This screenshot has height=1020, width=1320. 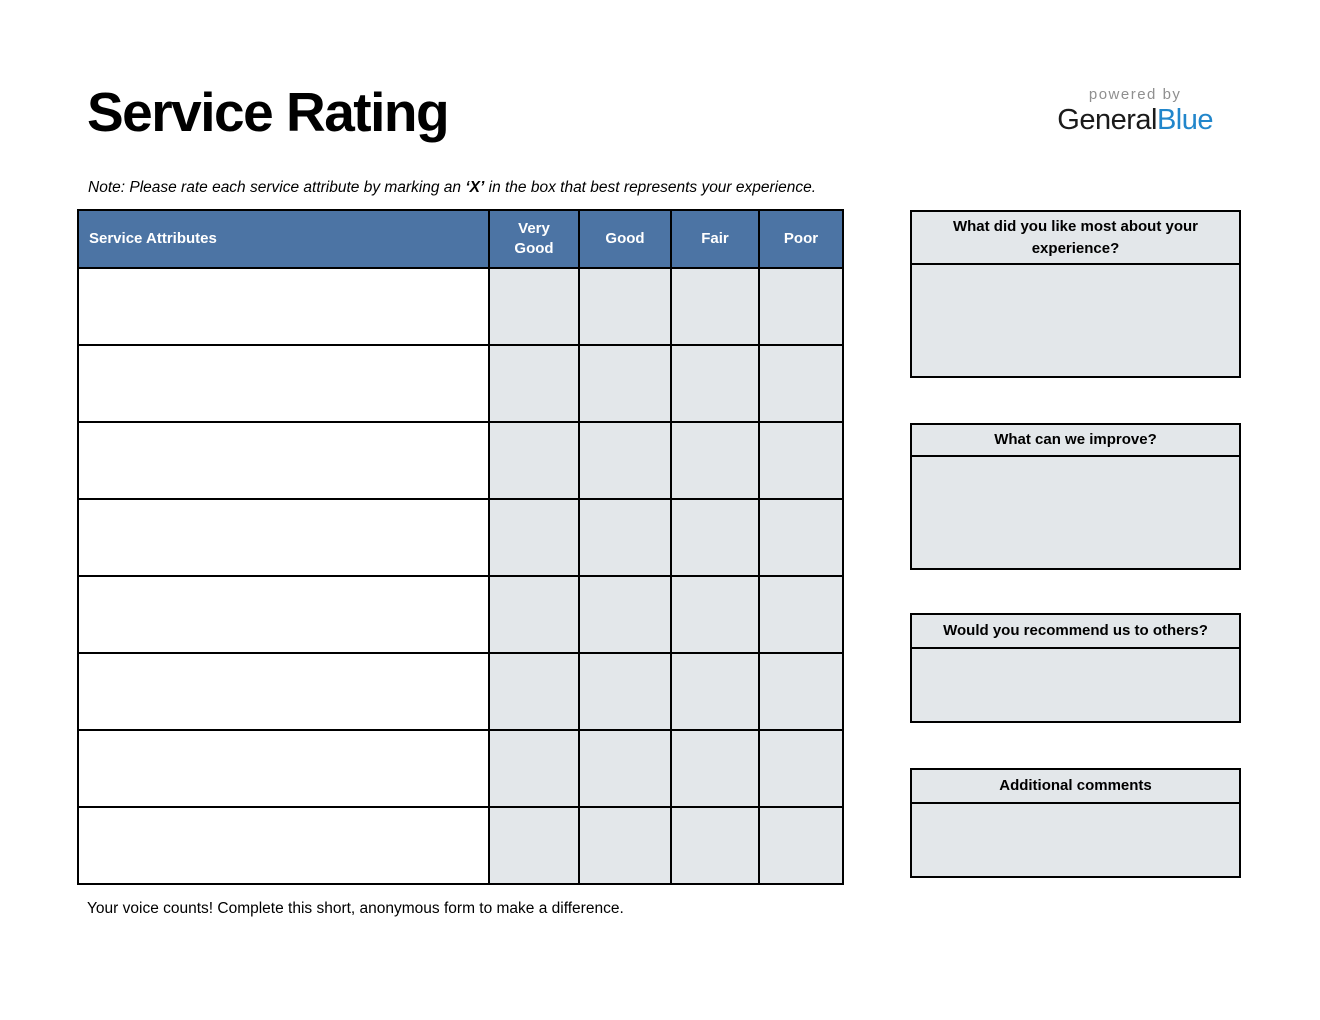 I want to click on question-box-recommend: Would you recommend us to others?, so click(x=1075, y=668).